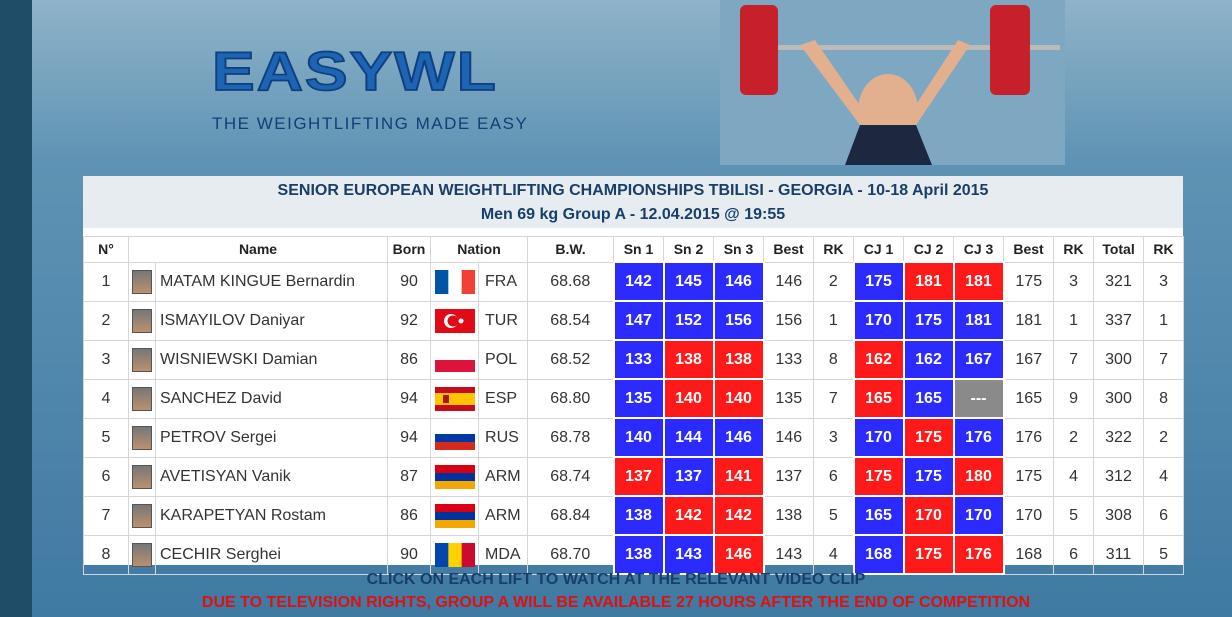 The width and height of the screenshot is (1232, 617). Describe the element at coordinates (738, 476) in the screenshot. I see `lift-cell: 141` at that location.